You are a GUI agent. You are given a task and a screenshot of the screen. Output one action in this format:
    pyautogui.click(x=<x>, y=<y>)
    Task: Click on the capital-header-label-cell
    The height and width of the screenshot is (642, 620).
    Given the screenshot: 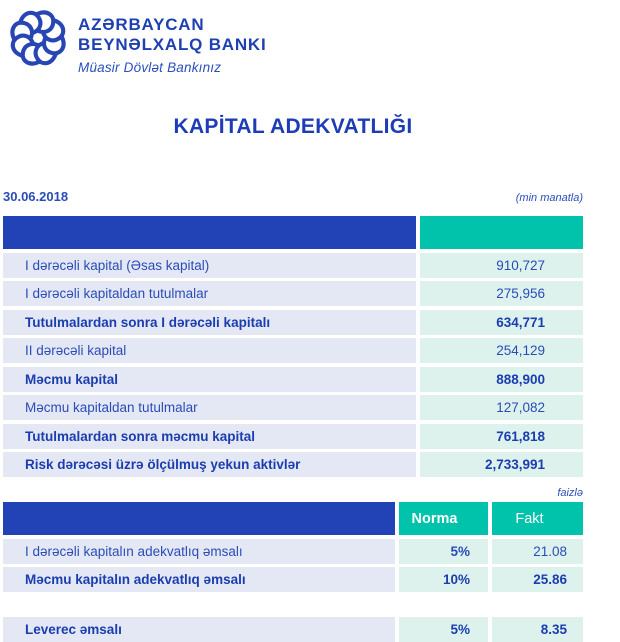 What is the action you would take?
    pyautogui.click(x=209, y=232)
    